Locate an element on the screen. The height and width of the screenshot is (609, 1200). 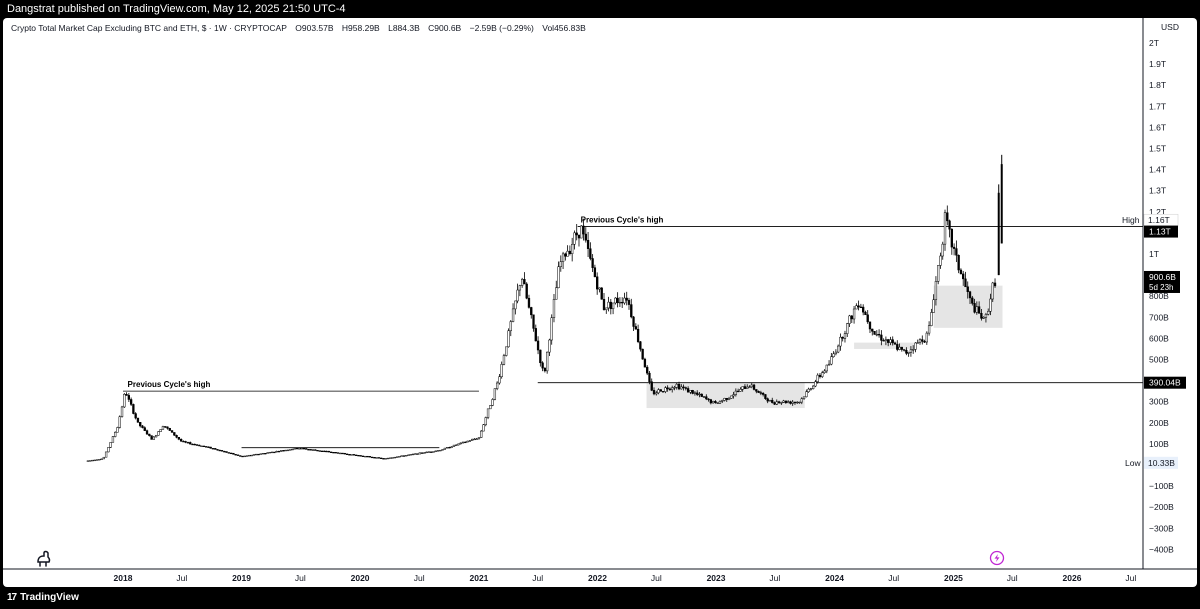
time-tick-year: 2020 is located at coordinates (360, 578).